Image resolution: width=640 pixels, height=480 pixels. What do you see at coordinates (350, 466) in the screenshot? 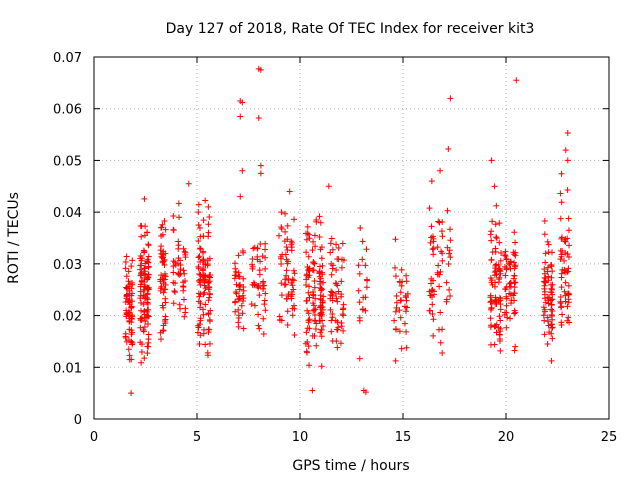
I see `x-axis-label: GPS time / hours` at bounding box center [350, 466].